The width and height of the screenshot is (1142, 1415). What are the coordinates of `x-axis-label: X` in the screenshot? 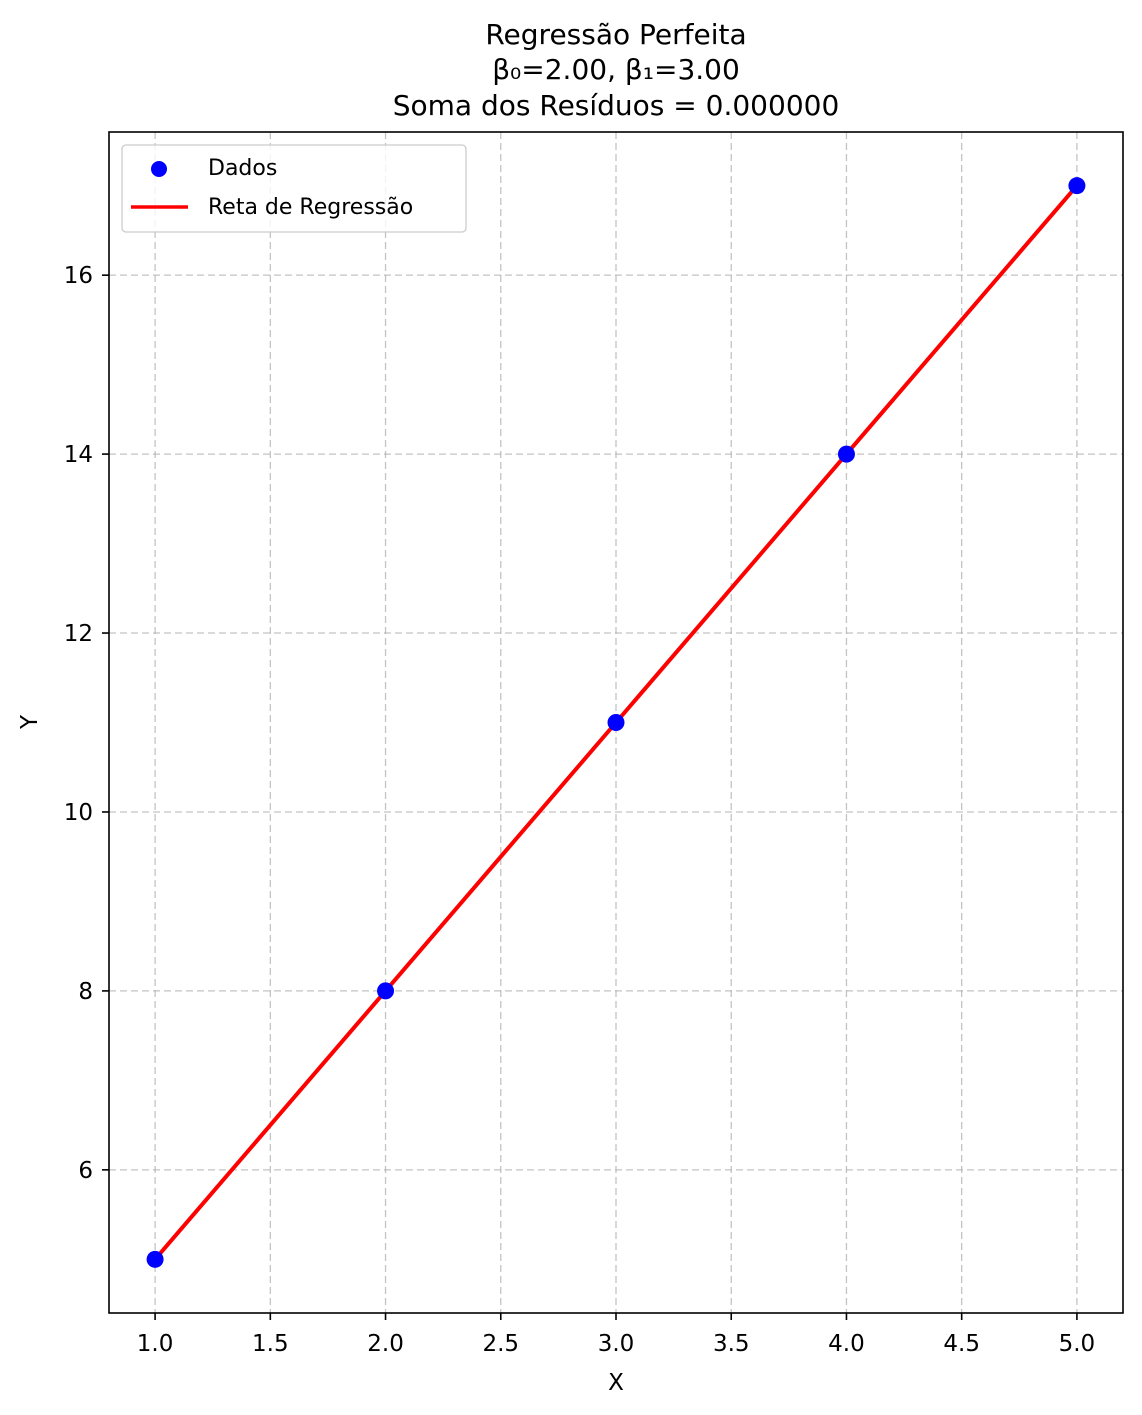 It's located at (616, 1383).